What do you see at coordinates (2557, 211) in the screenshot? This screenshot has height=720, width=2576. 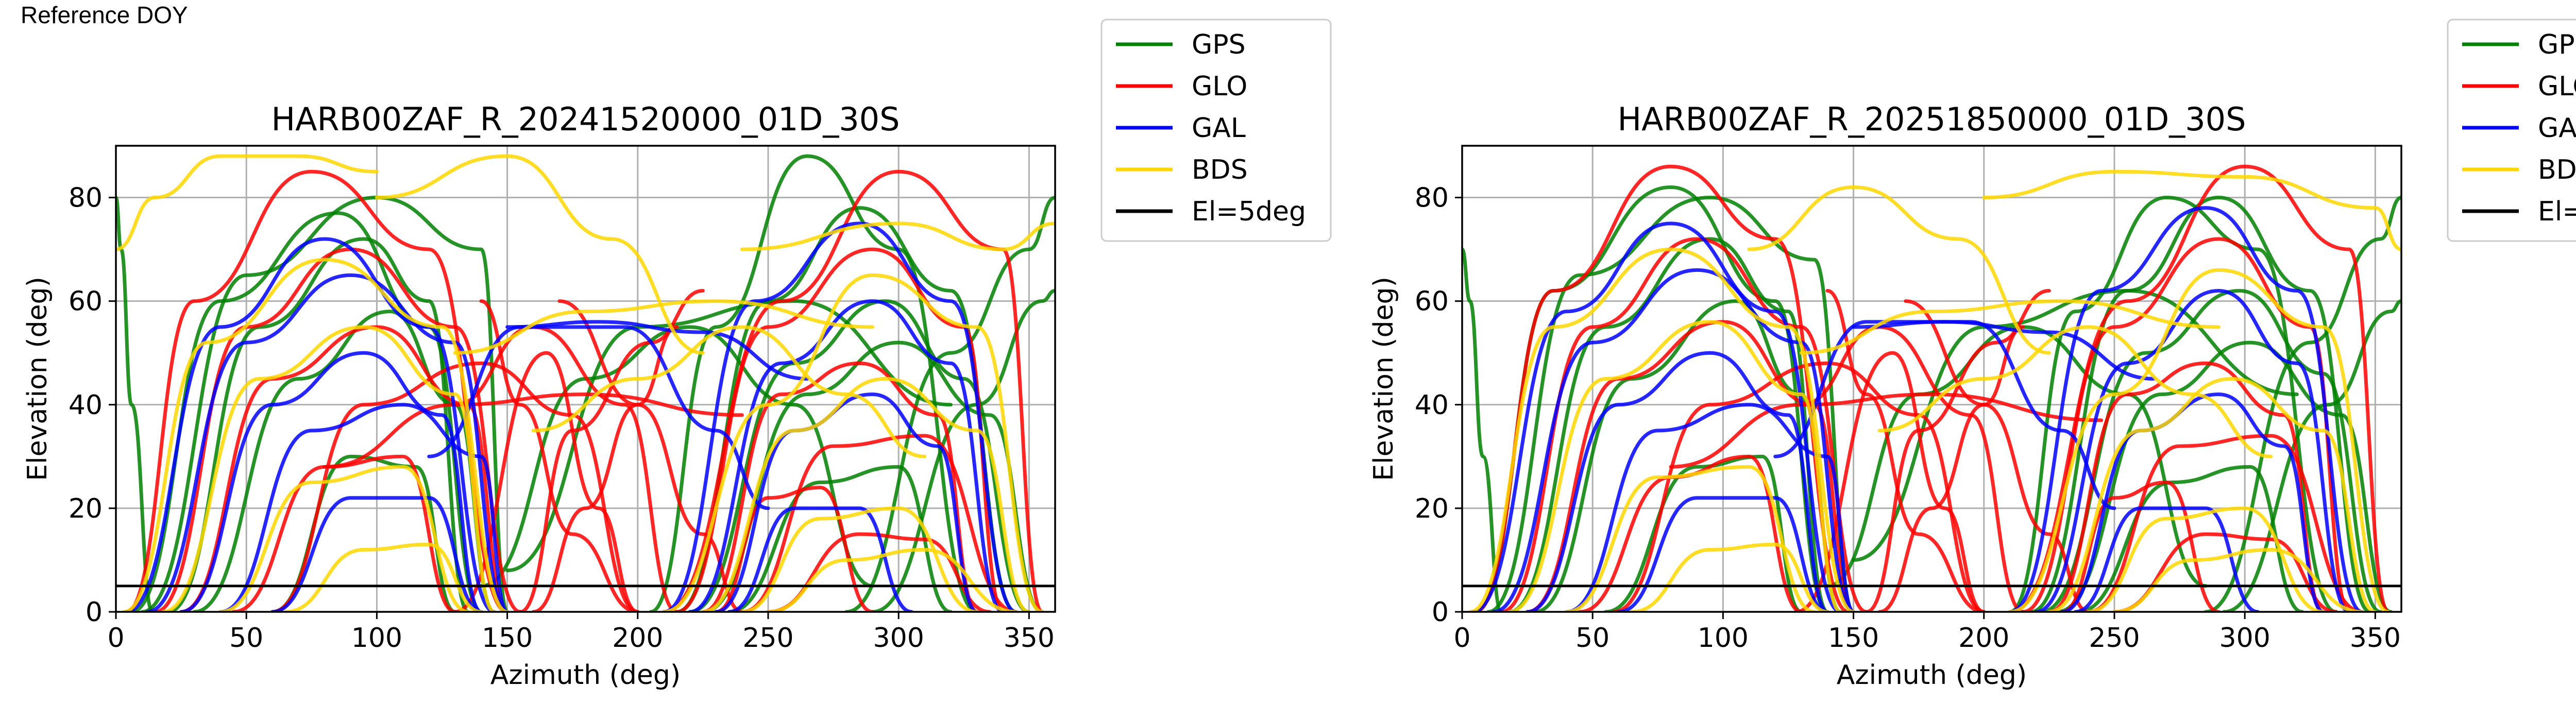 I see `legend-label-el5deg: El=5deg` at bounding box center [2557, 211].